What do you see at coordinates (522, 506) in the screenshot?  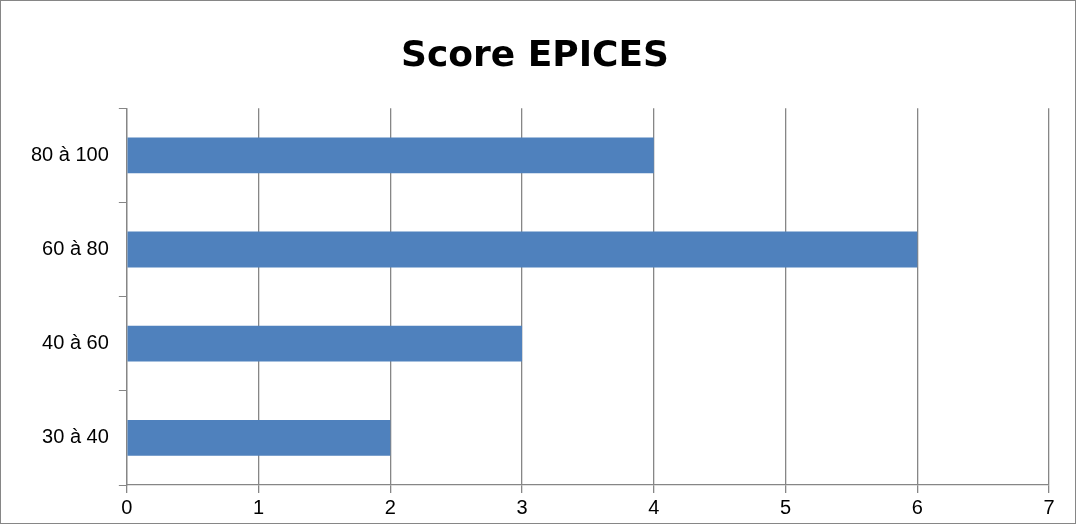 I see `x-tick-label: 3` at bounding box center [522, 506].